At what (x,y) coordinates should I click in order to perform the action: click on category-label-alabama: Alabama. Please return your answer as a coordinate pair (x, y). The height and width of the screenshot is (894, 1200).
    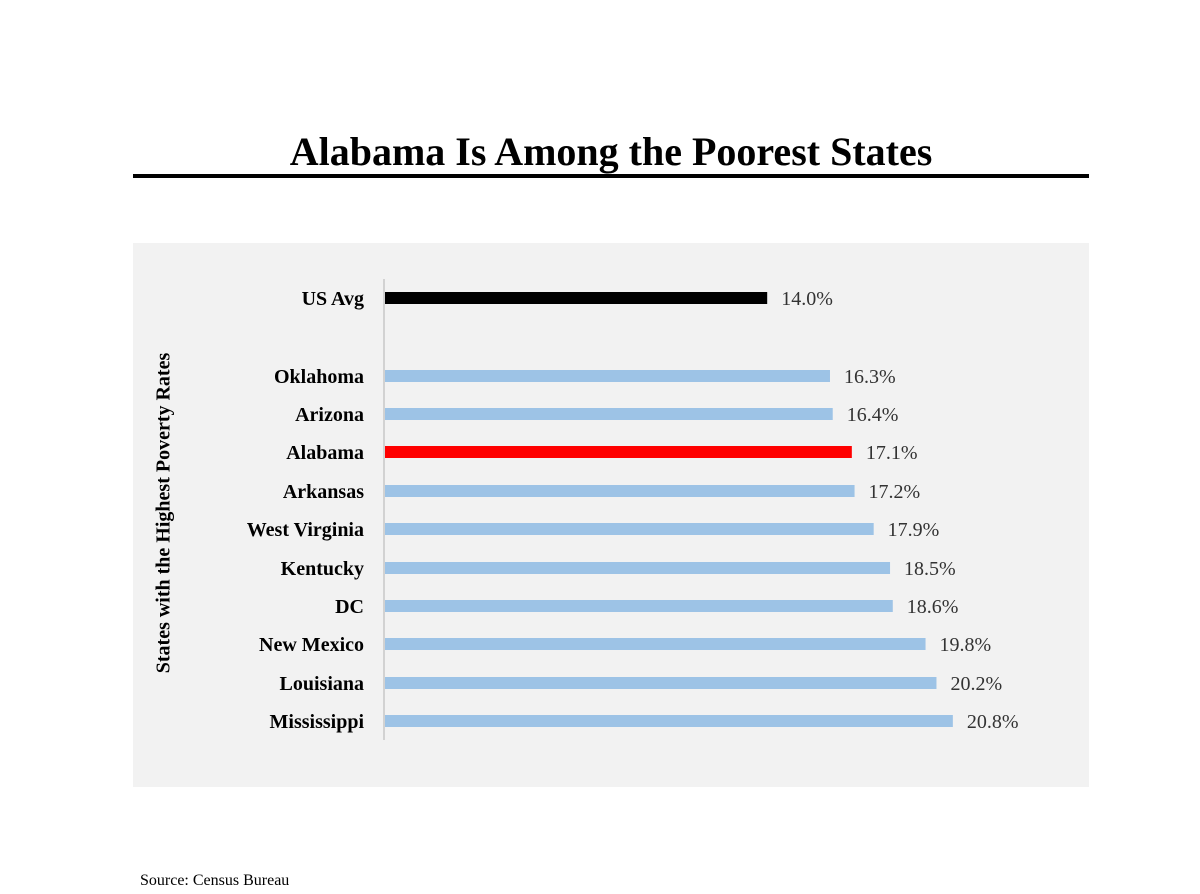
    Looking at the image, I should click on (325, 453).